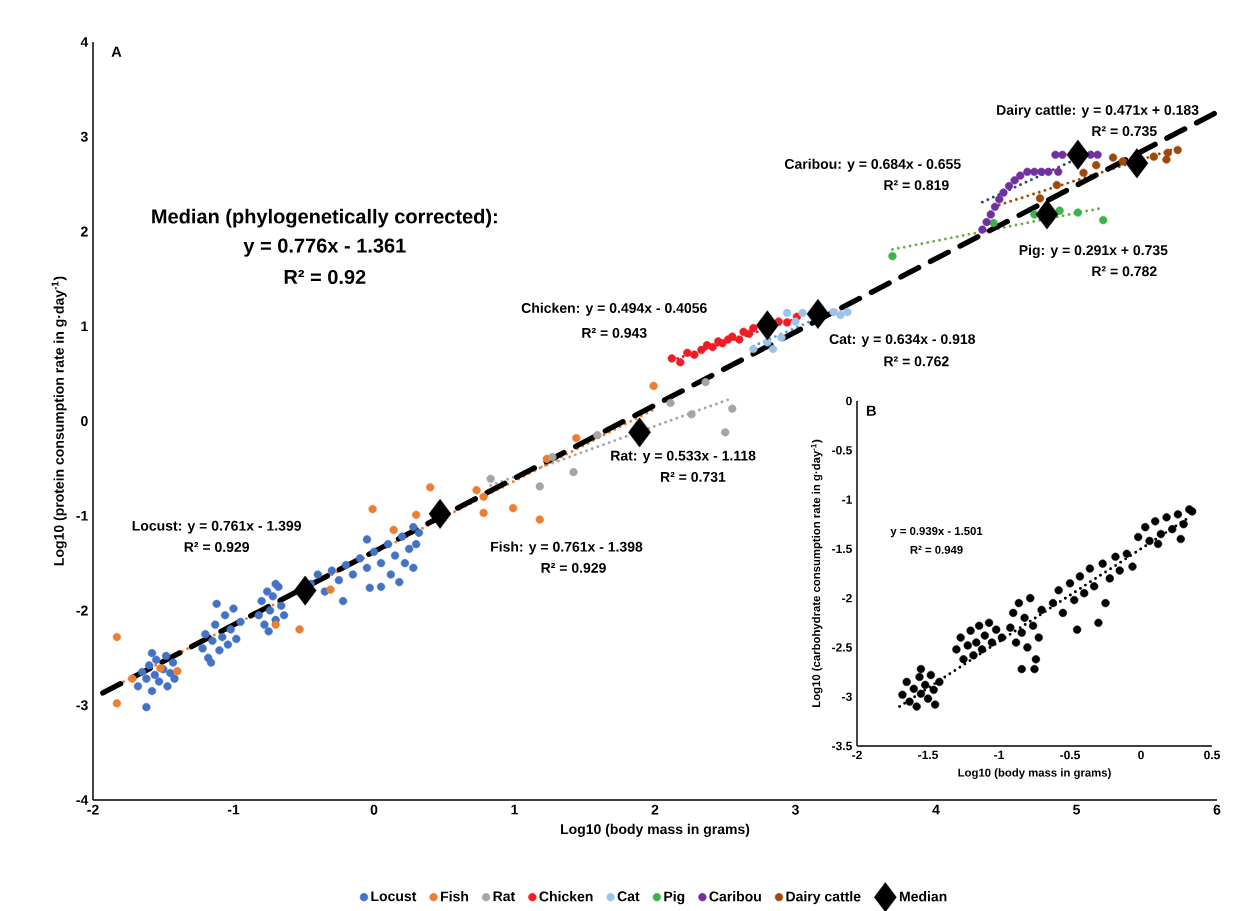 The height and width of the screenshot is (911, 1236). What do you see at coordinates (823, 898) in the screenshot?
I see `legend-label: Dairy cattle` at bounding box center [823, 898].